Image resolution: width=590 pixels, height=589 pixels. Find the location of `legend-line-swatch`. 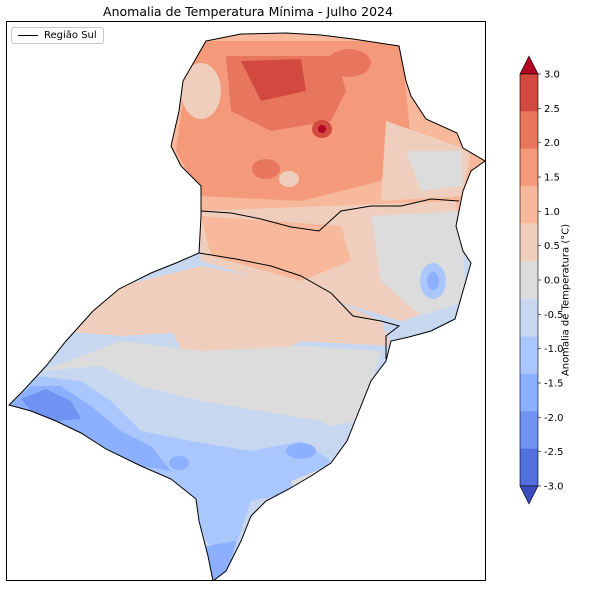

legend-line-swatch is located at coordinates (28, 35).